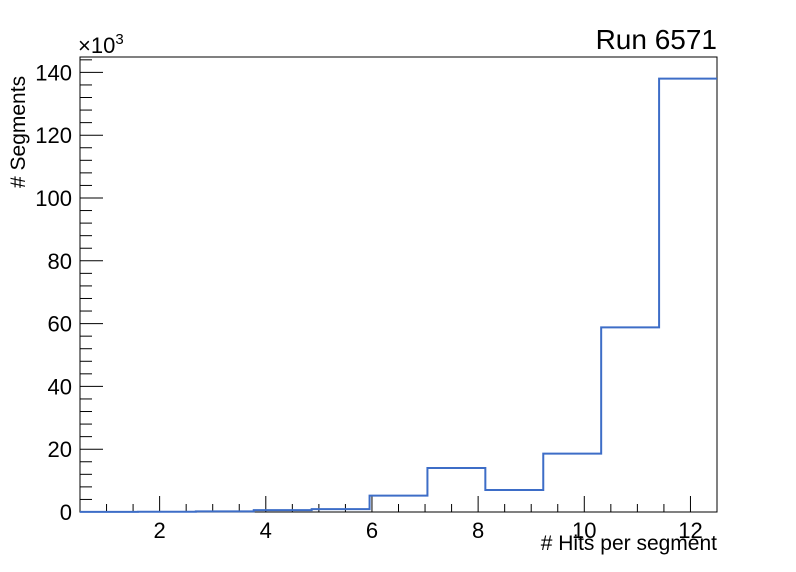 Image resolution: width=796 pixels, height=572 pixels. I want to click on y-axis-power-label: ×10³, so click(101, 44).